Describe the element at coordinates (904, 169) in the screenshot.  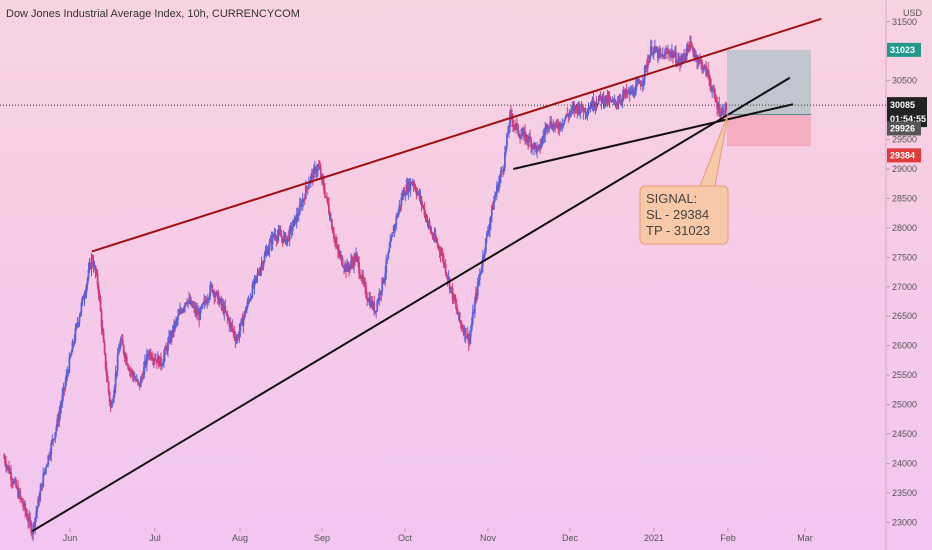
I see `y-tick-label-12: 29000` at that location.